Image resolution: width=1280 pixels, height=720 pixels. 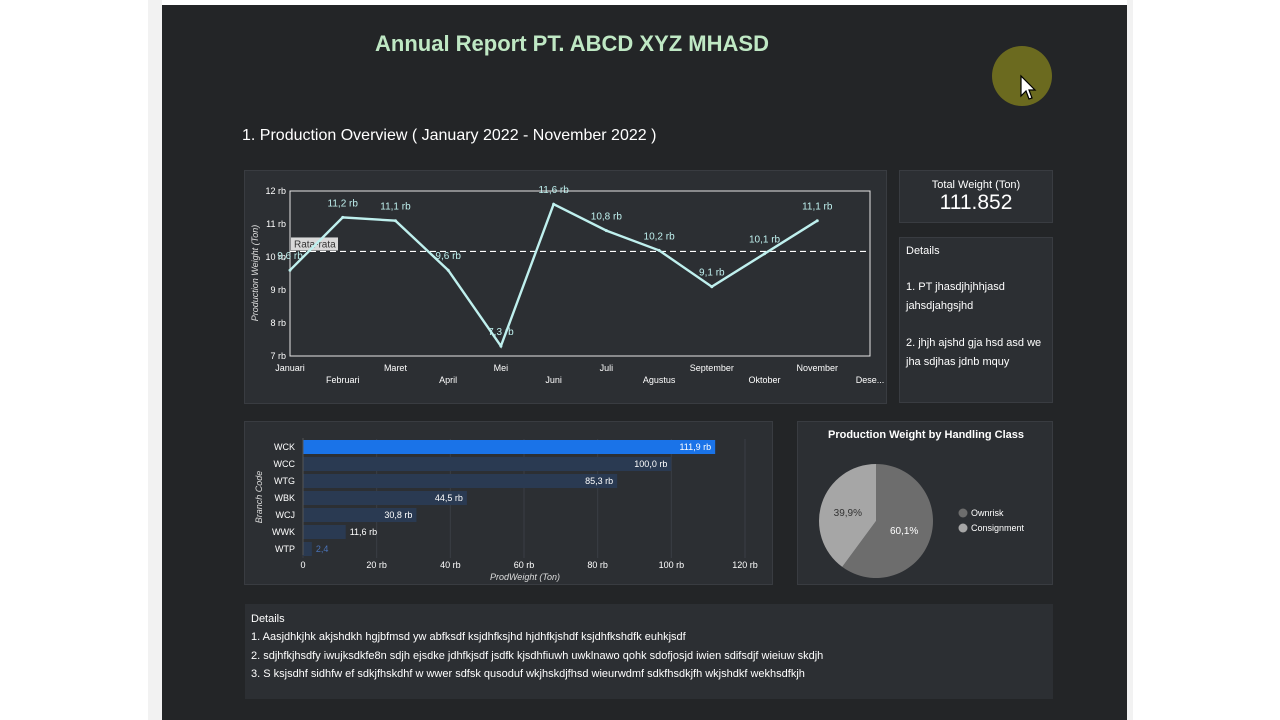 What do you see at coordinates (275, 257) in the screenshot?
I see `line-y-tick-label: 10 rb` at bounding box center [275, 257].